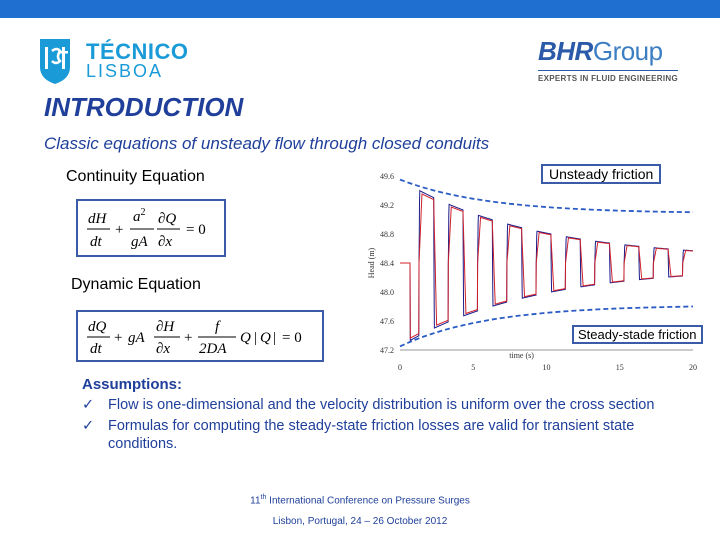  Describe the element at coordinates (601, 174) in the screenshot. I see `unsteady-friction-callout: Unsteady friction` at that location.